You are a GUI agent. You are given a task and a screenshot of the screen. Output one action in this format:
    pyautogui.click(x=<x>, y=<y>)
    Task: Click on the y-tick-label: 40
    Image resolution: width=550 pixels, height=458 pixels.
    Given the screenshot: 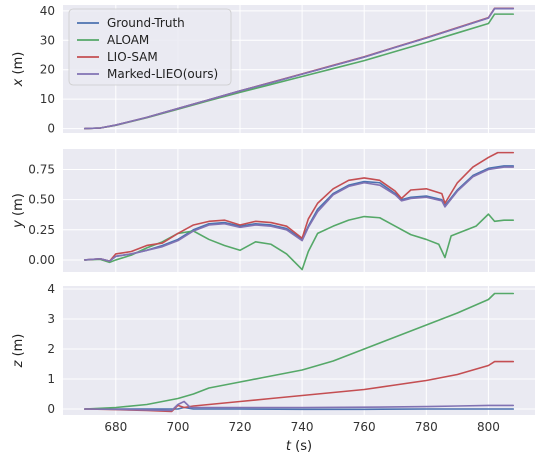 What is the action you would take?
    pyautogui.click(x=47, y=11)
    